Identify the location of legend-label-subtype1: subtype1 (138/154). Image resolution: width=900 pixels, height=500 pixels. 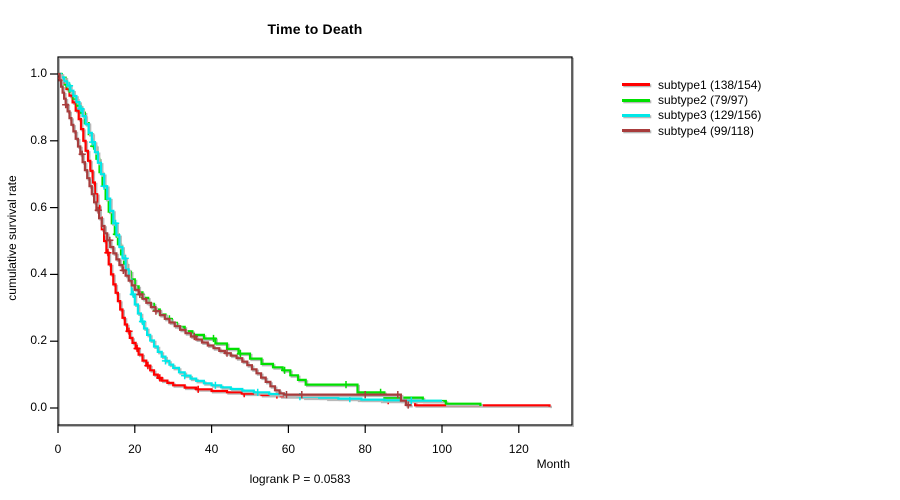
(710, 84).